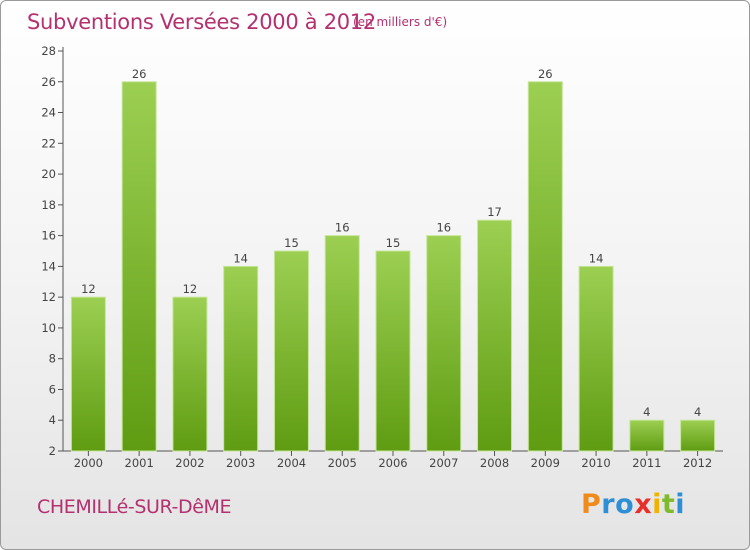  I want to click on x-tick-label: 2012, so click(697, 463).